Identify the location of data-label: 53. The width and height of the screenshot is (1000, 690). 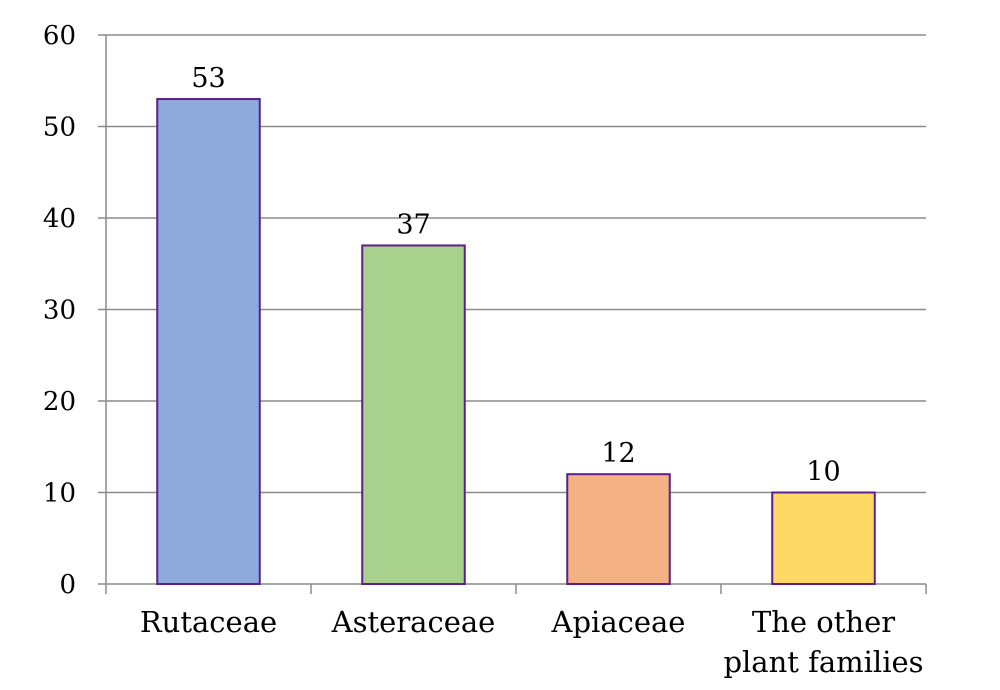
(208, 78).